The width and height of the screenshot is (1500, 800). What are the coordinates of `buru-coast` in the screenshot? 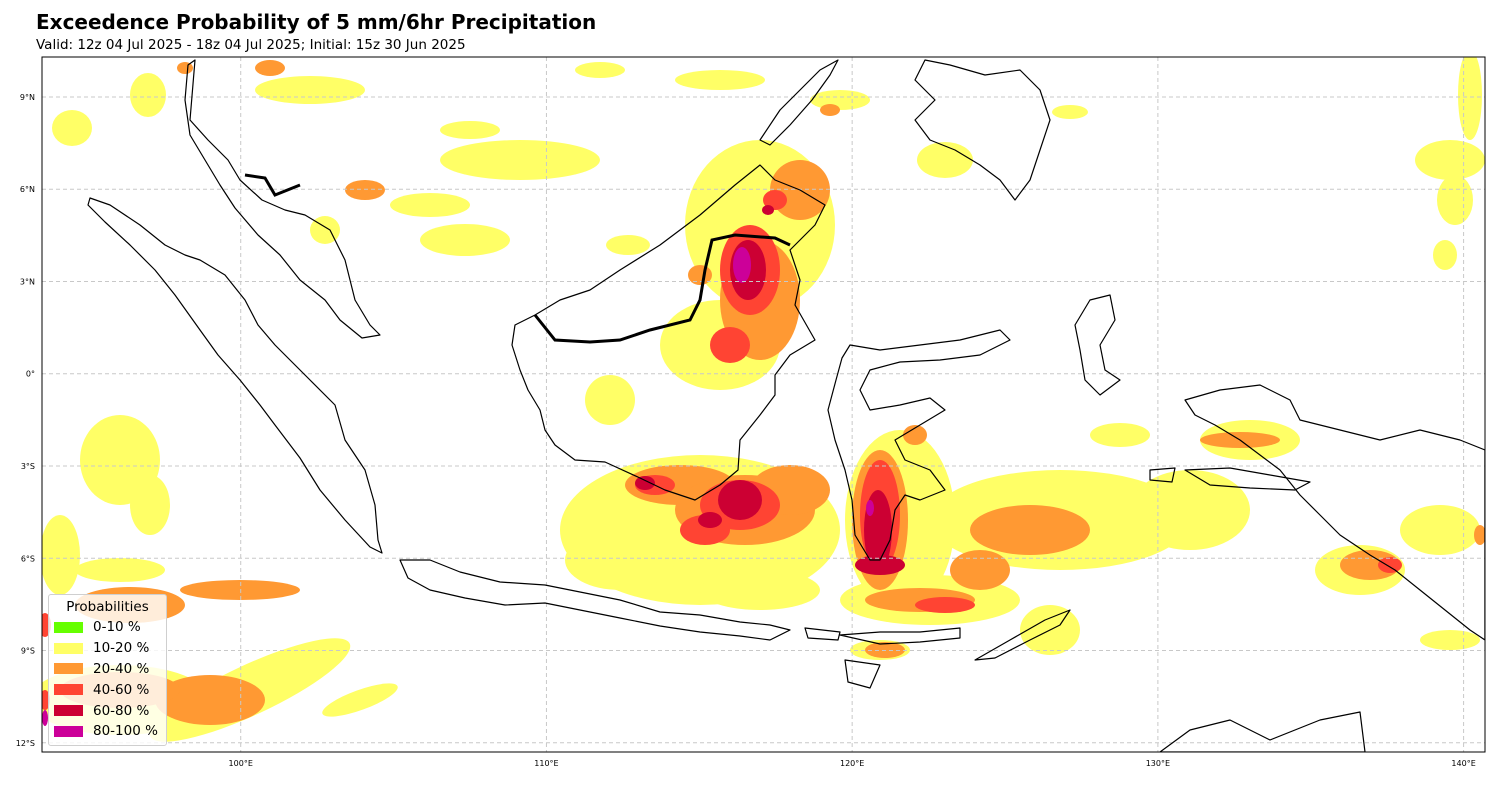 It's located at (1162, 475).